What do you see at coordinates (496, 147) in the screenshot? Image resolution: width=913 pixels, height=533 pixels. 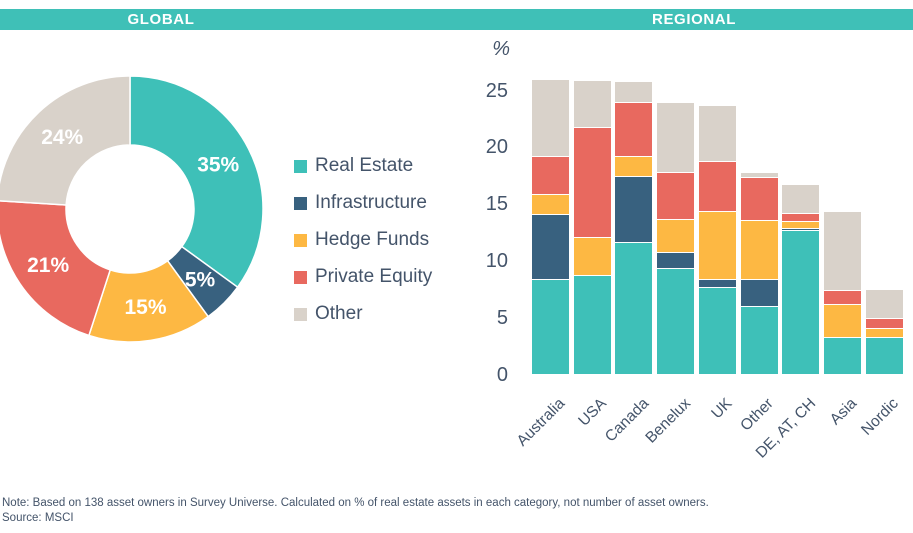 I see `y-tick-label-20: 20` at bounding box center [496, 147].